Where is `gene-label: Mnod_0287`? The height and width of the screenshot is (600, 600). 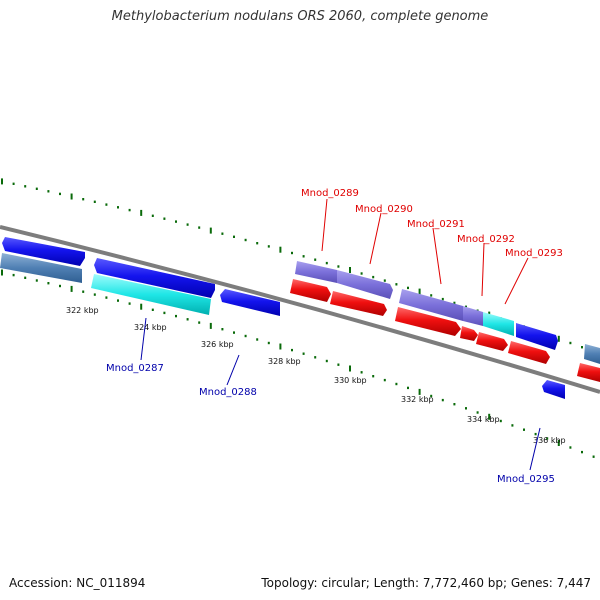
gene-label: Mnod_0287 is located at coordinates (135, 368).